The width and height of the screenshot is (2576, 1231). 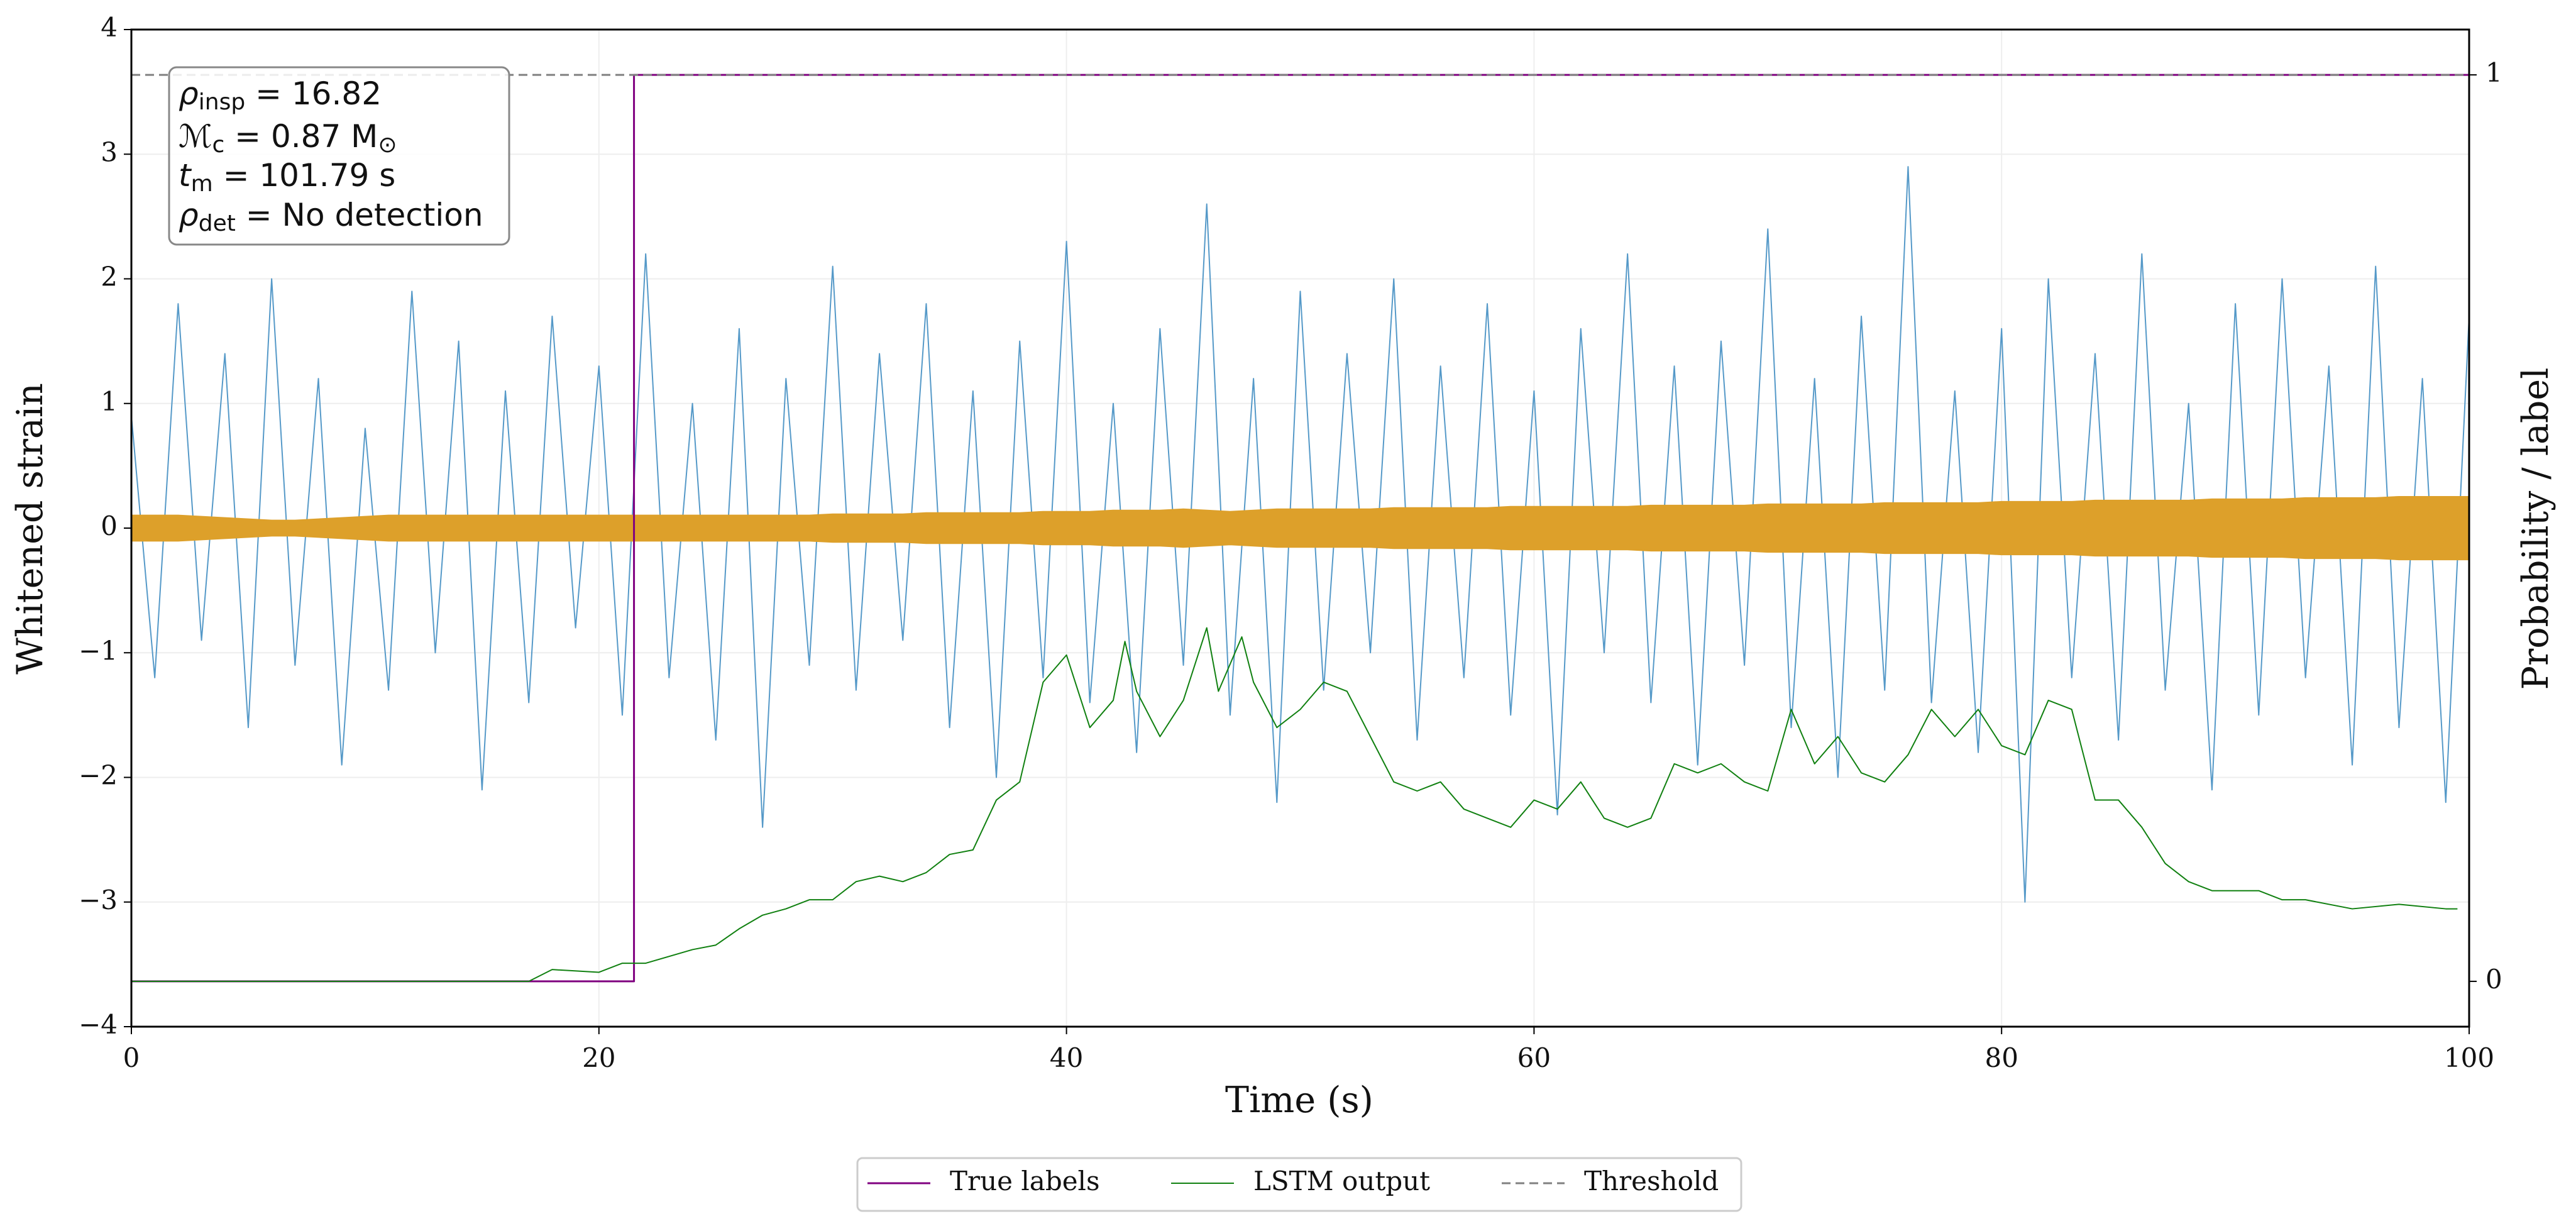 I want to click on annotation-part: c, so click(x=218, y=145).